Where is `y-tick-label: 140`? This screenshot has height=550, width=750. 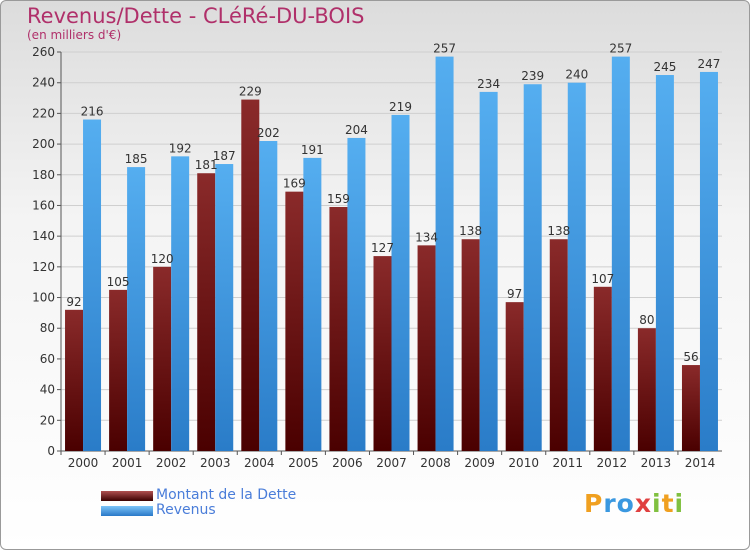
y-tick-label: 140 is located at coordinates (43, 236).